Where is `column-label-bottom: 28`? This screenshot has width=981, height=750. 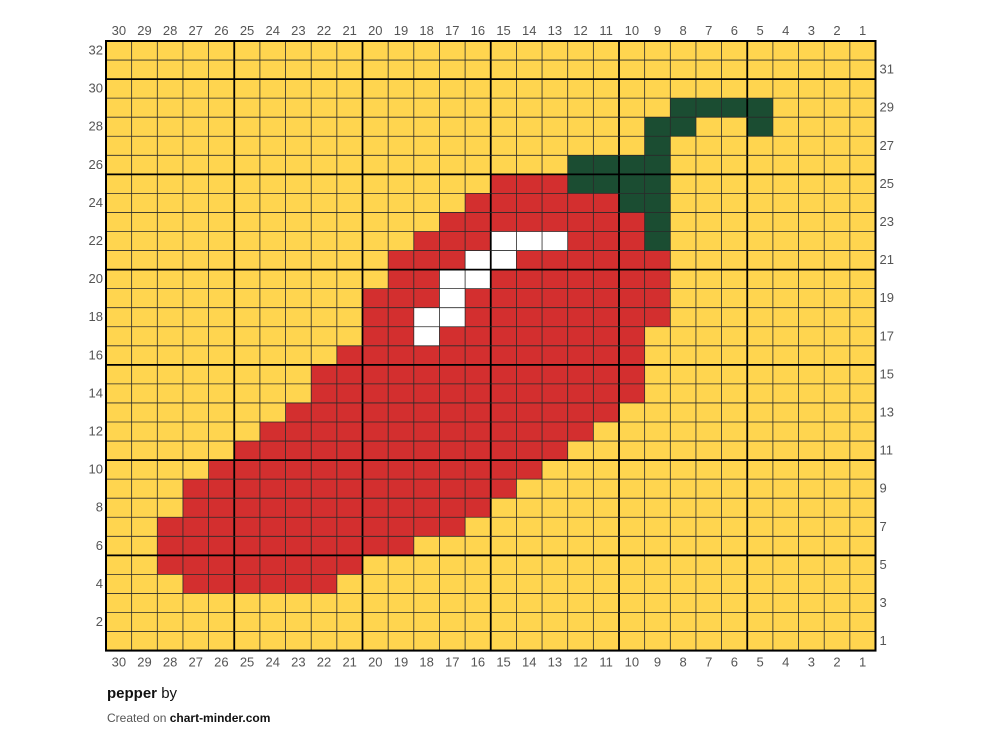 column-label-bottom: 28 is located at coordinates (170, 662).